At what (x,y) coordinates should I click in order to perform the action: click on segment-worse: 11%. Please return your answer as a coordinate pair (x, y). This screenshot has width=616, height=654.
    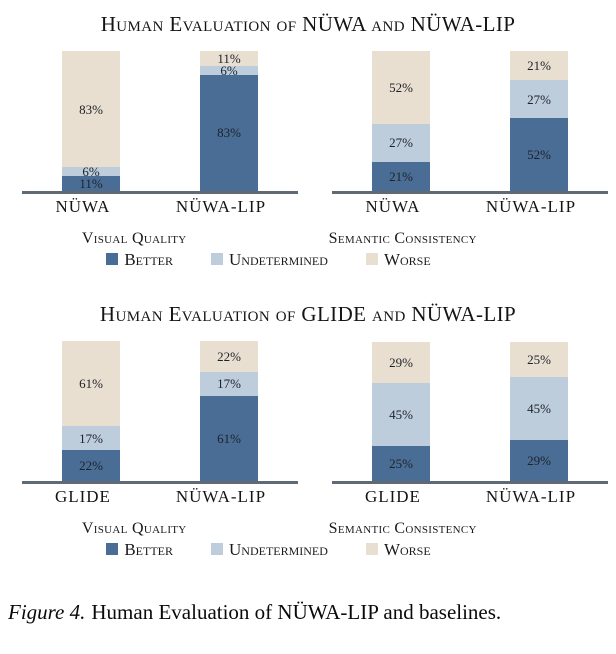
    Looking at the image, I should click on (229, 59).